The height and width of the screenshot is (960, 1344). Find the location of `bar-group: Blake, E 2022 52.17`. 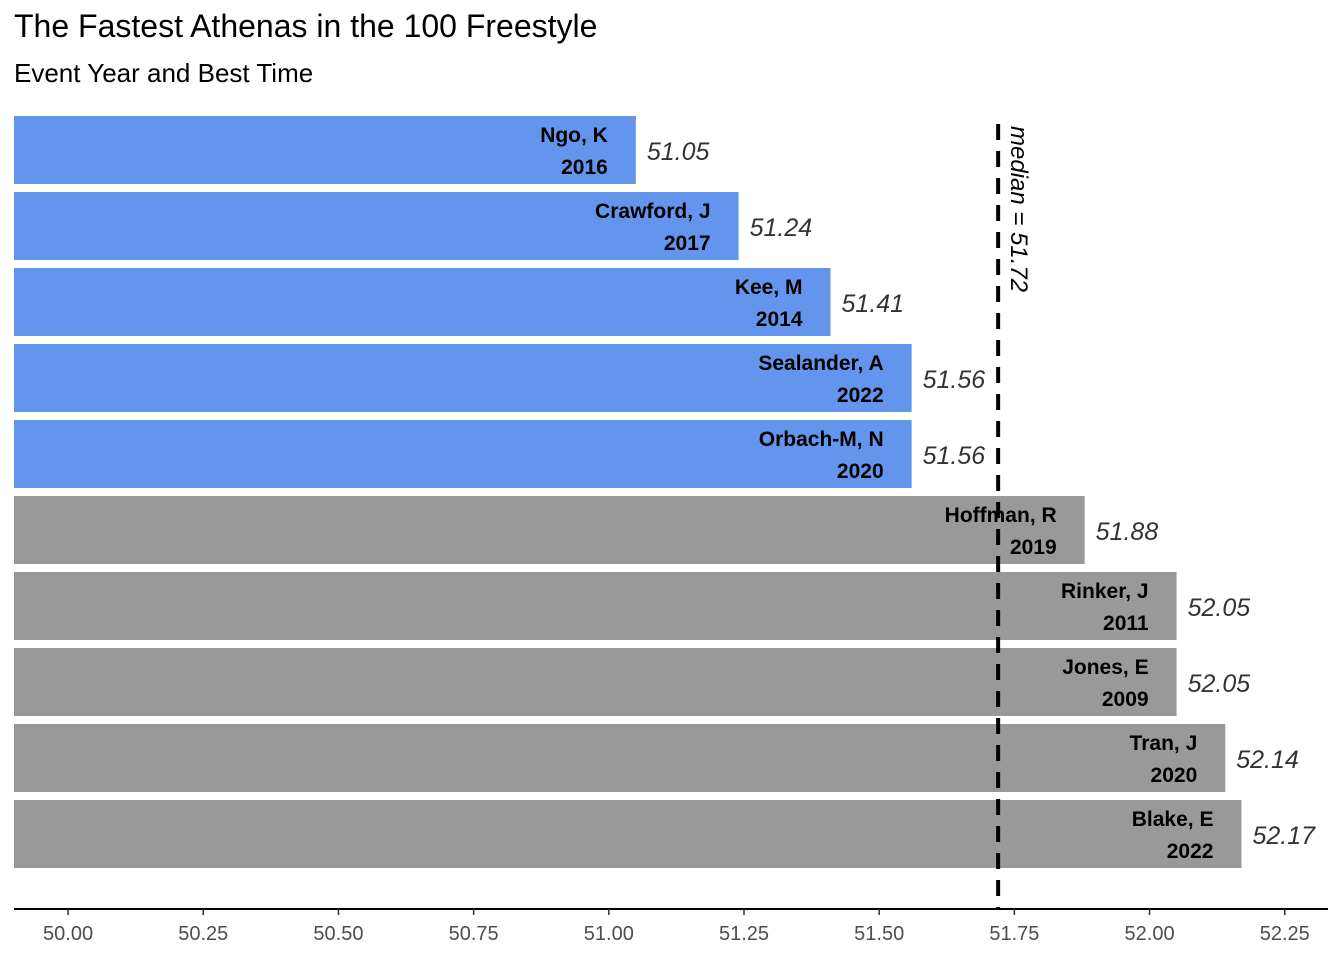

bar-group: Blake, E 2022 52.17 is located at coordinates (665, 834).